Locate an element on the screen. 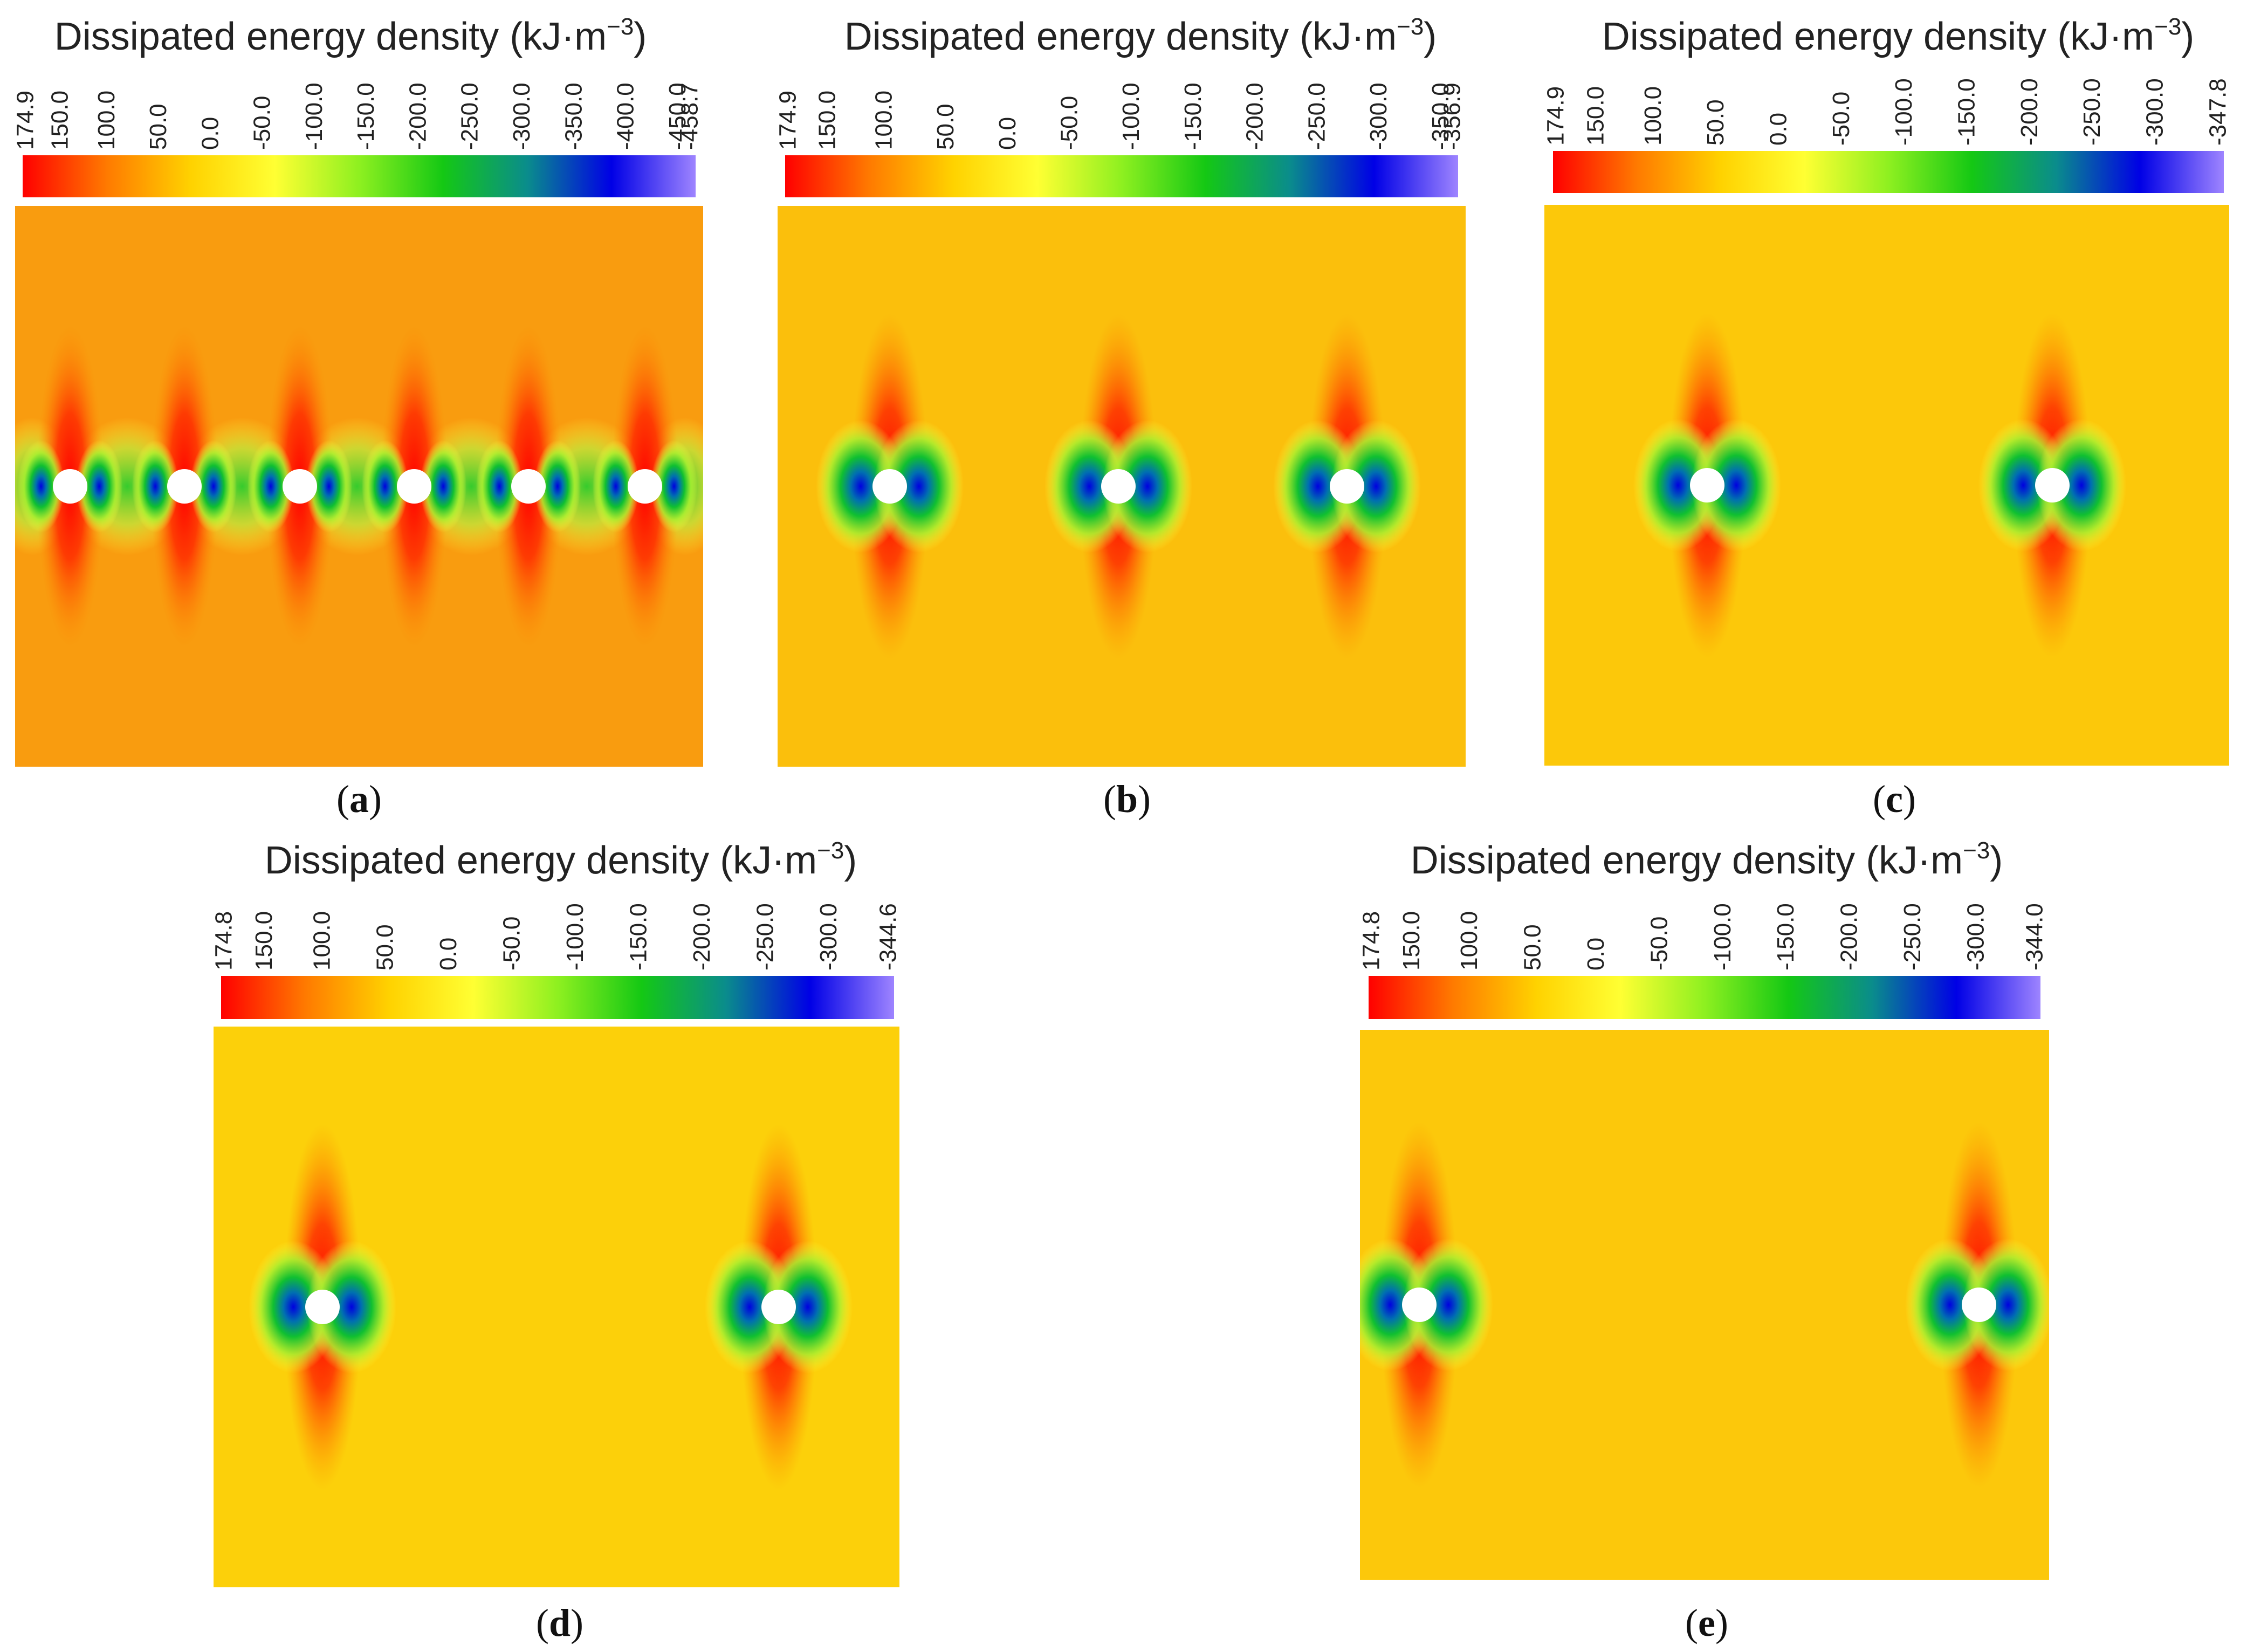 The height and width of the screenshot is (1652, 2247). panel-d-holes is located at coordinates (550, 1307).